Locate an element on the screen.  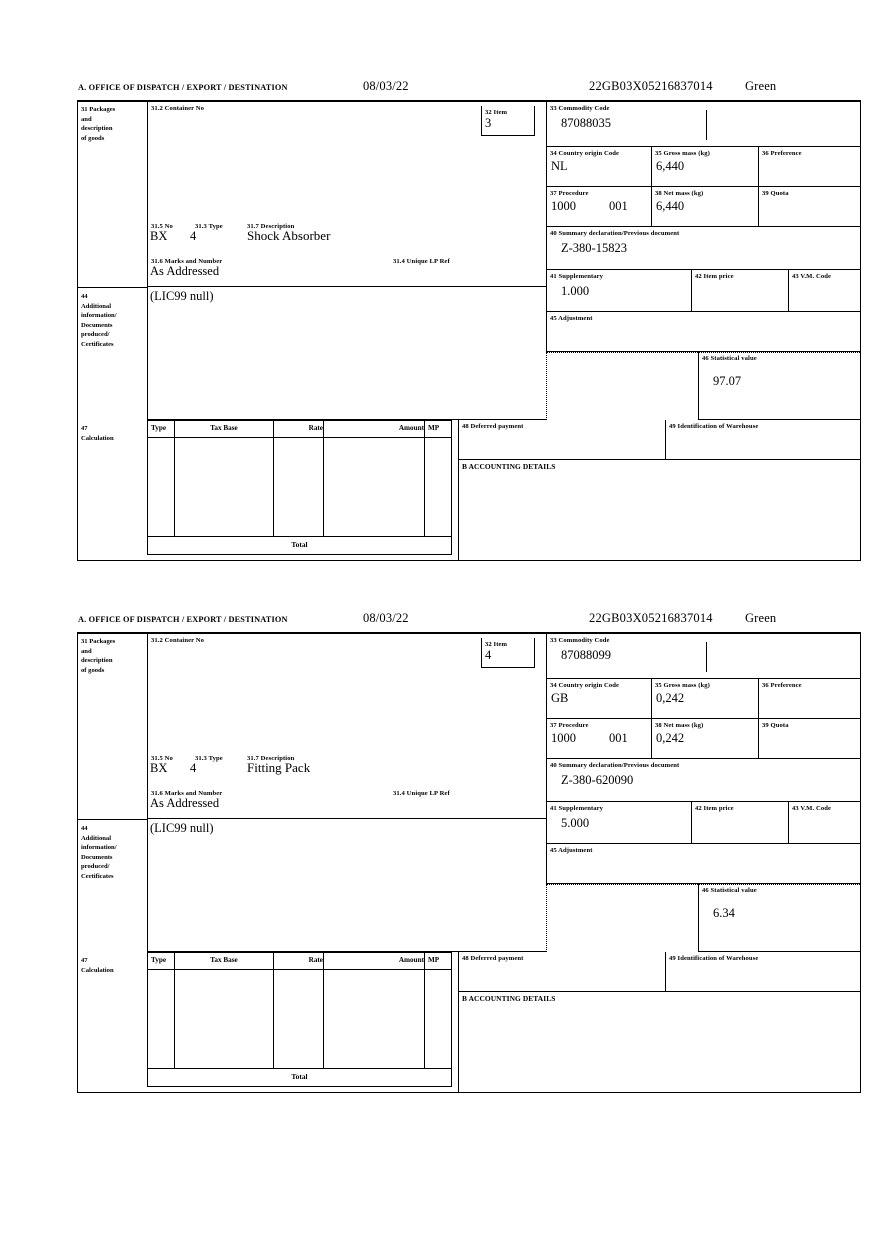
box-36-label-2: 36 Preference is located at coordinates (782, 685).